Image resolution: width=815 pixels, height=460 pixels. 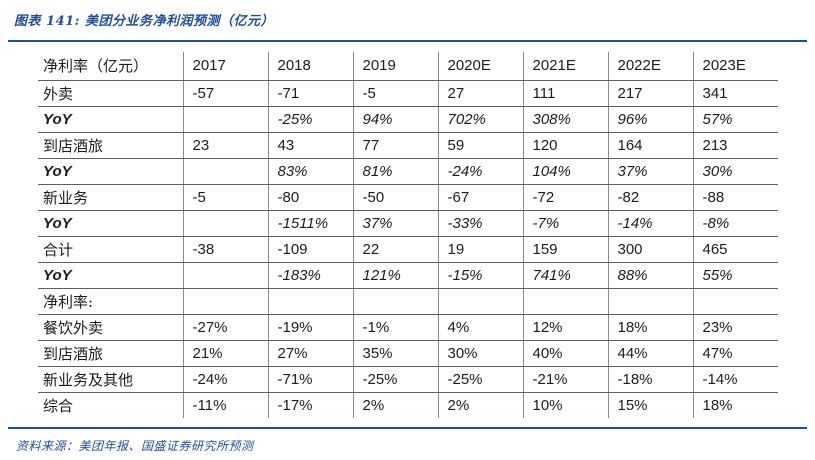 What do you see at coordinates (565, 275) in the screenshot?
I see `value-cell: 741%` at bounding box center [565, 275].